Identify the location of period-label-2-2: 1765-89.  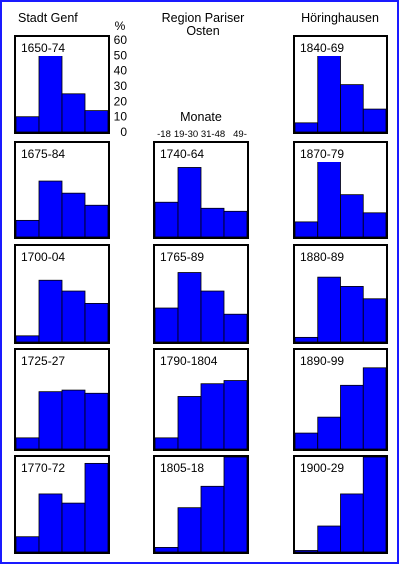
(182, 257).